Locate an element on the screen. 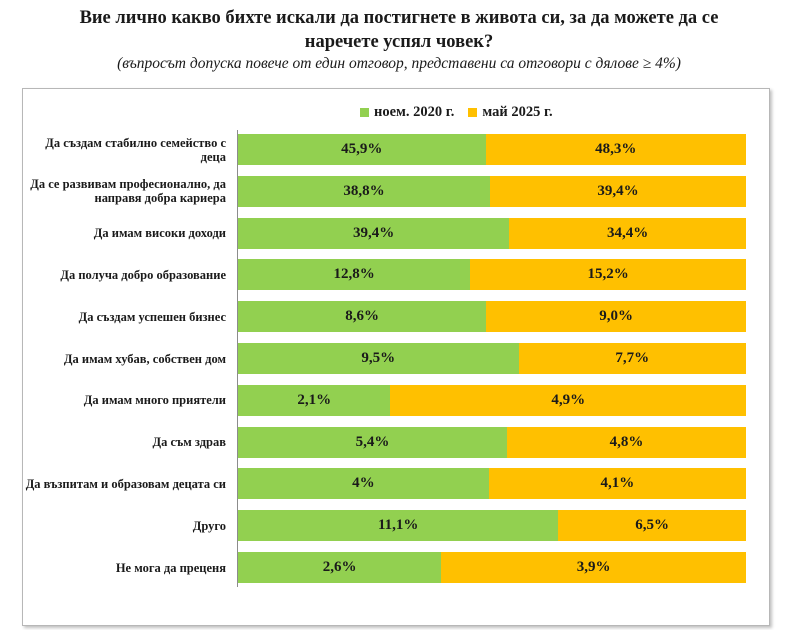 This screenshot has height=630, width=798. category-axis-line is located at coordinates (237, 358).